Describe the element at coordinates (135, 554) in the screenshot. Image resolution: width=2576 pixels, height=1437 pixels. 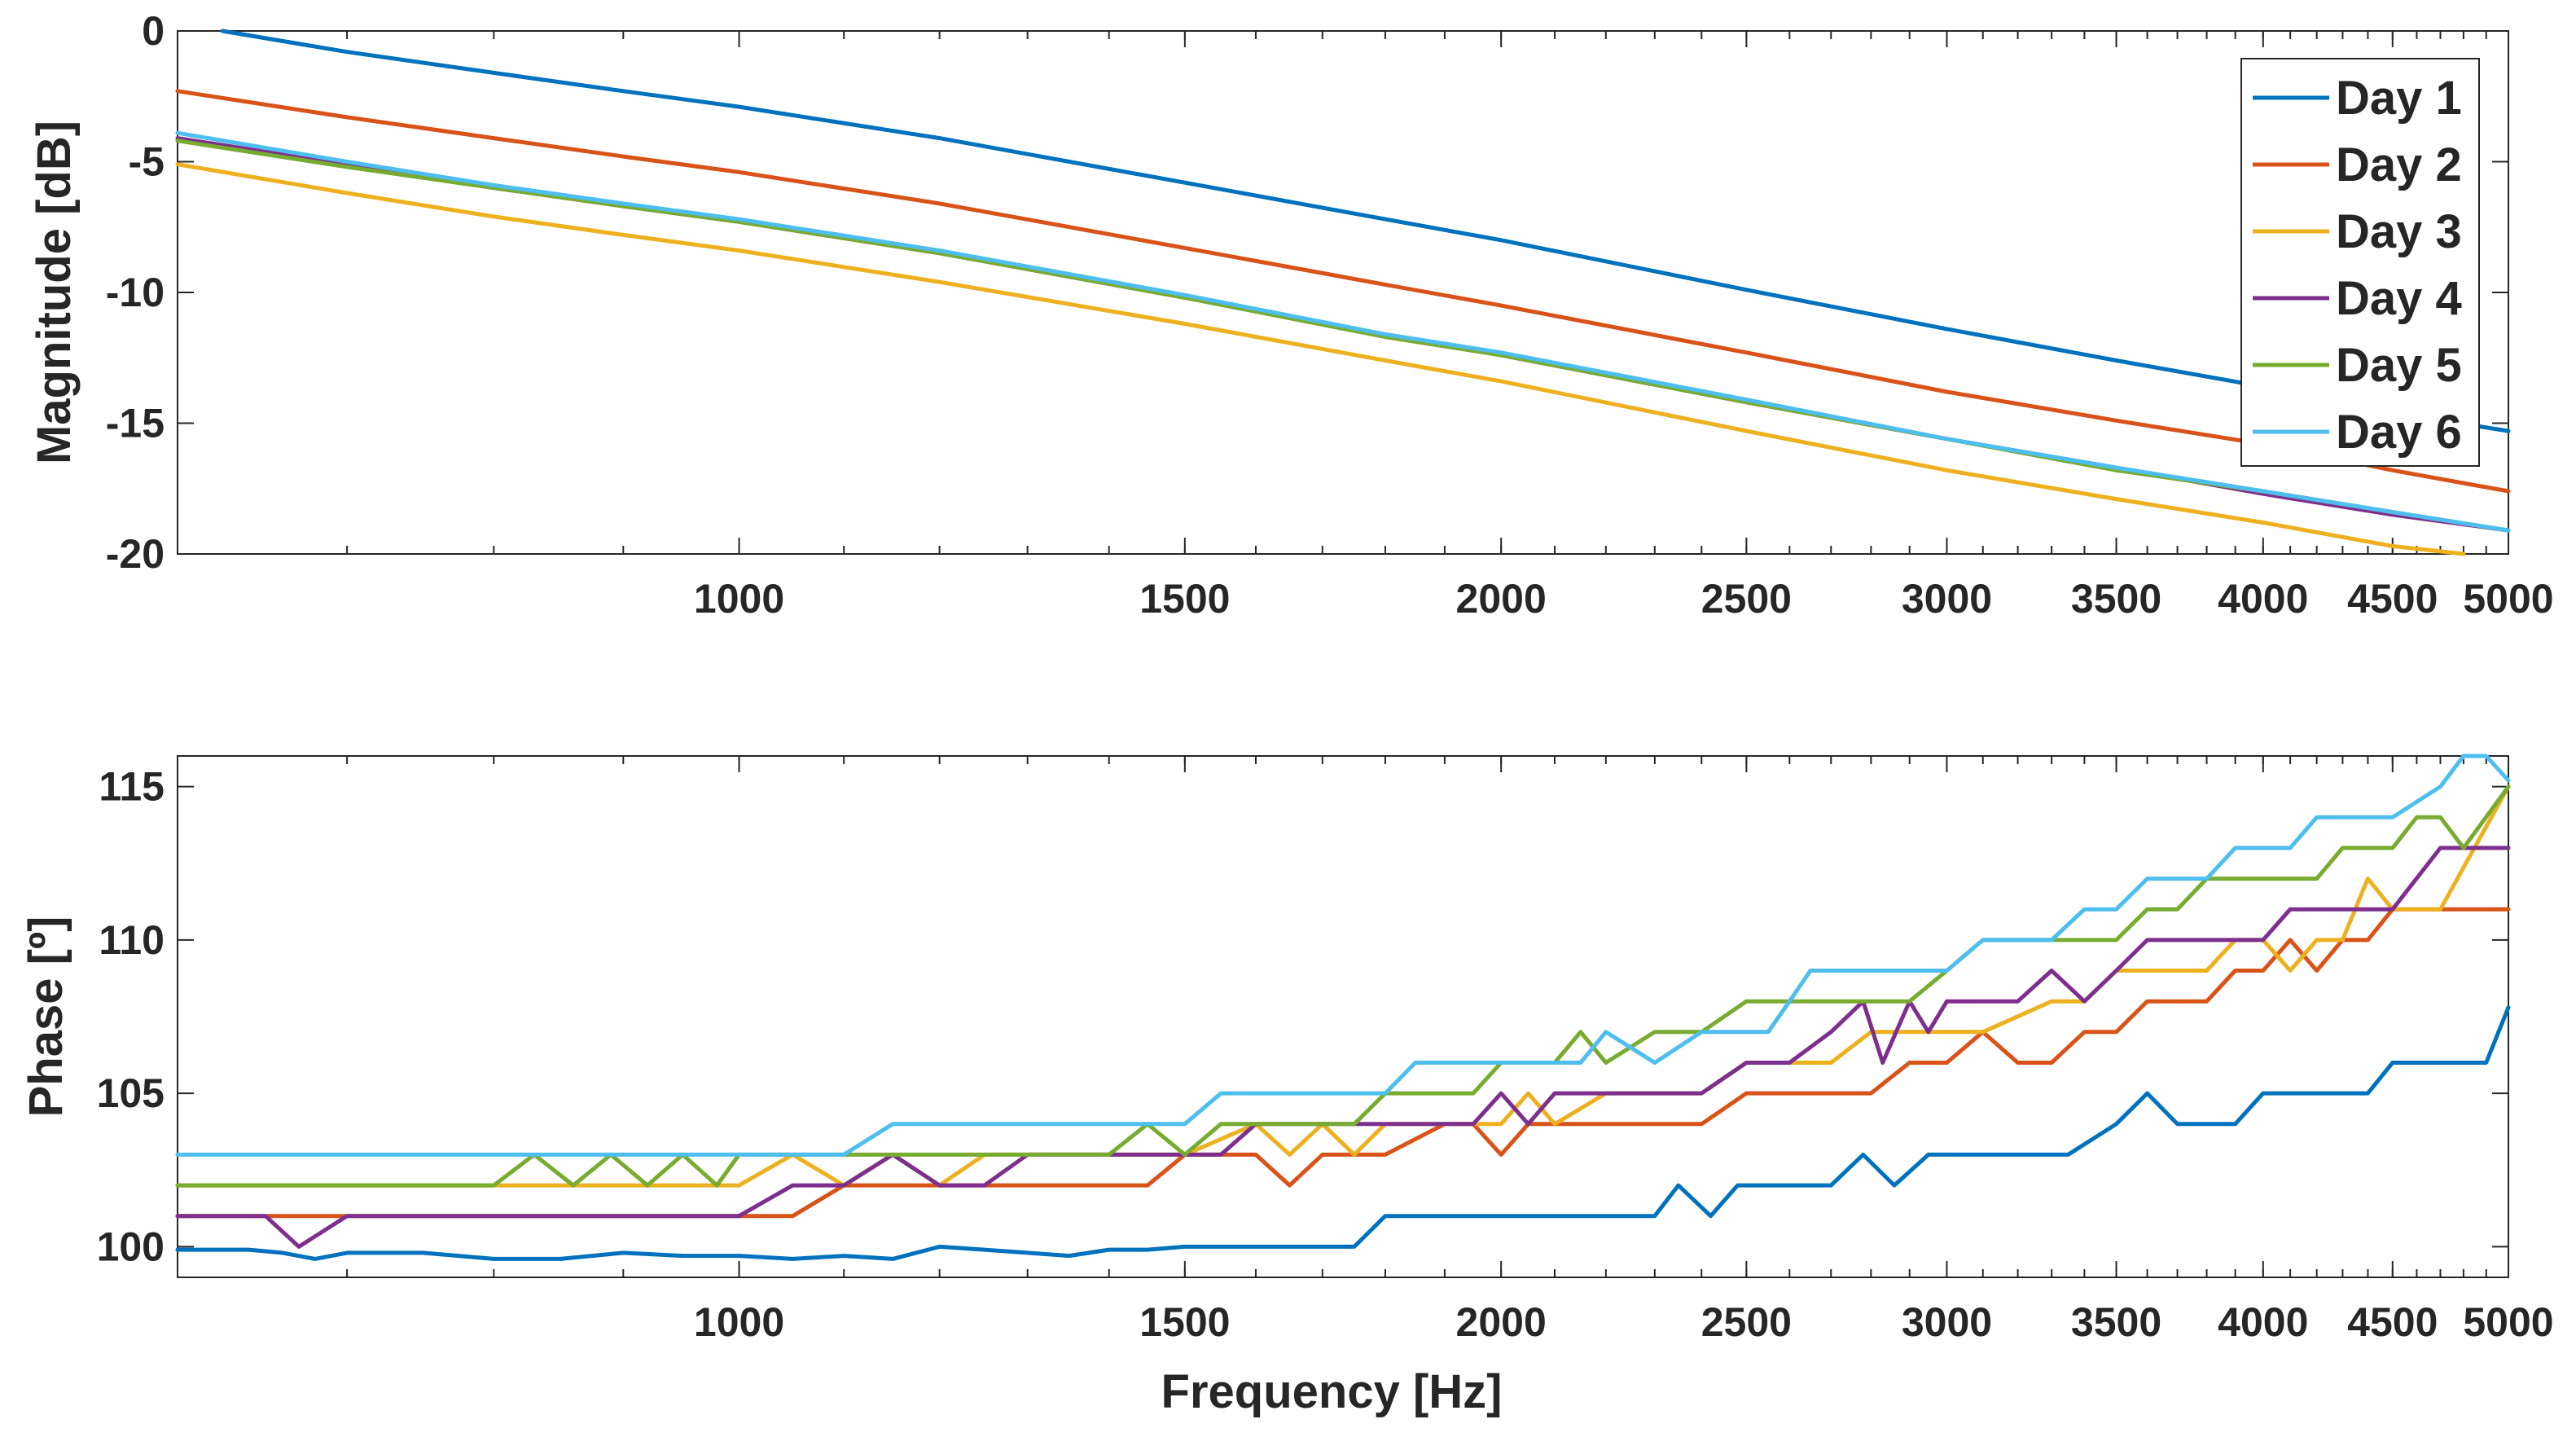
I see `magnitude-y-tick-label: -20` at that location.